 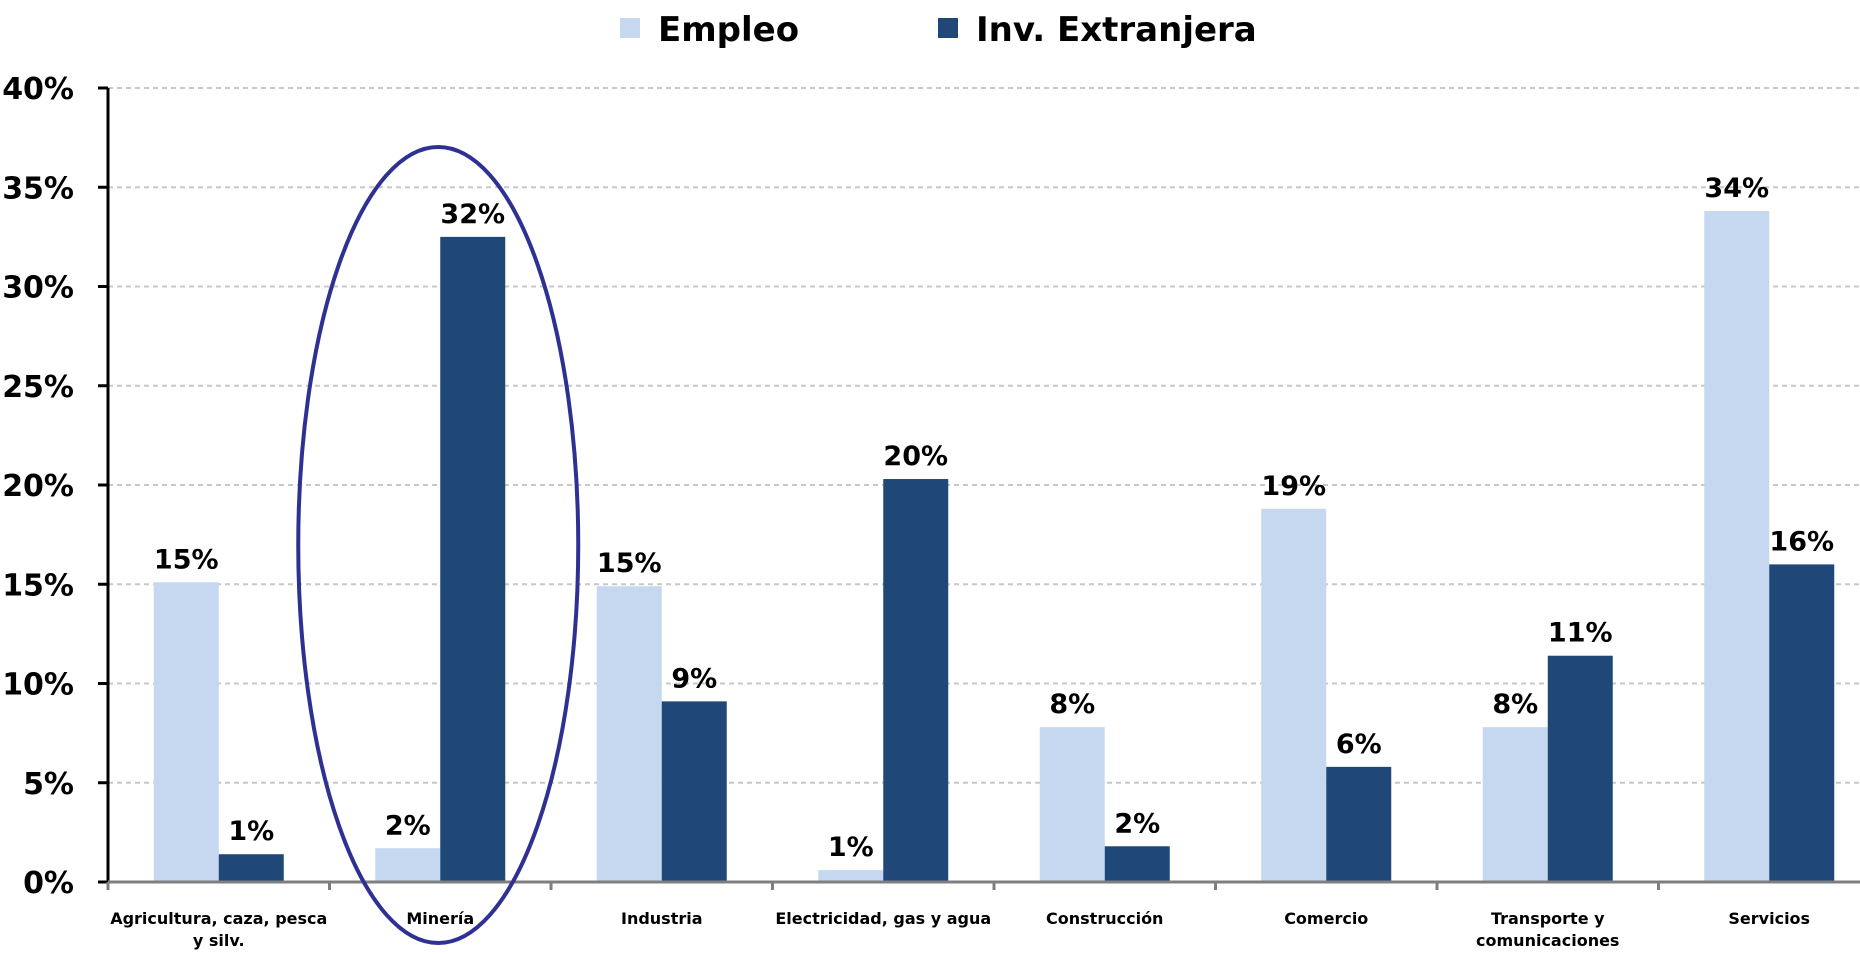 What do you see at coordinates (38, 188) in the screenshot?
I see `y-tick-label-7: 35%` at bounding box center [38, 188].